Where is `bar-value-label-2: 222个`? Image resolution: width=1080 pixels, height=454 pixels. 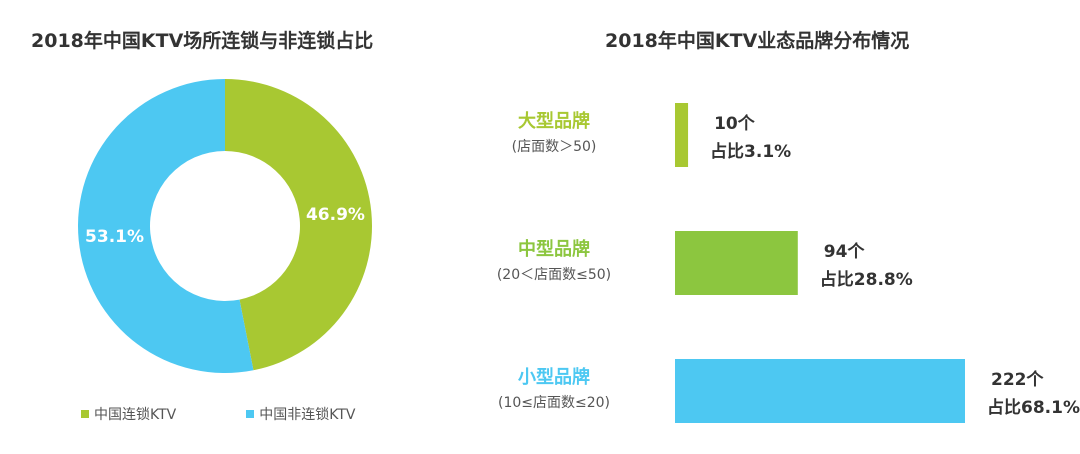
bar-value-label-2: 222个 is located at coordinates (1017, 379).